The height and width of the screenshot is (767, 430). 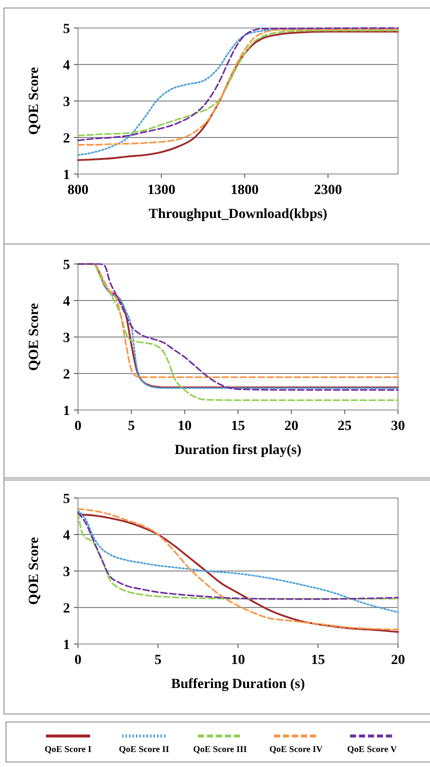 What do you see at coordinates (372, 749) in the screenshot?
I see `legend-label: QoE Score V` at bounding box center [372, 749].